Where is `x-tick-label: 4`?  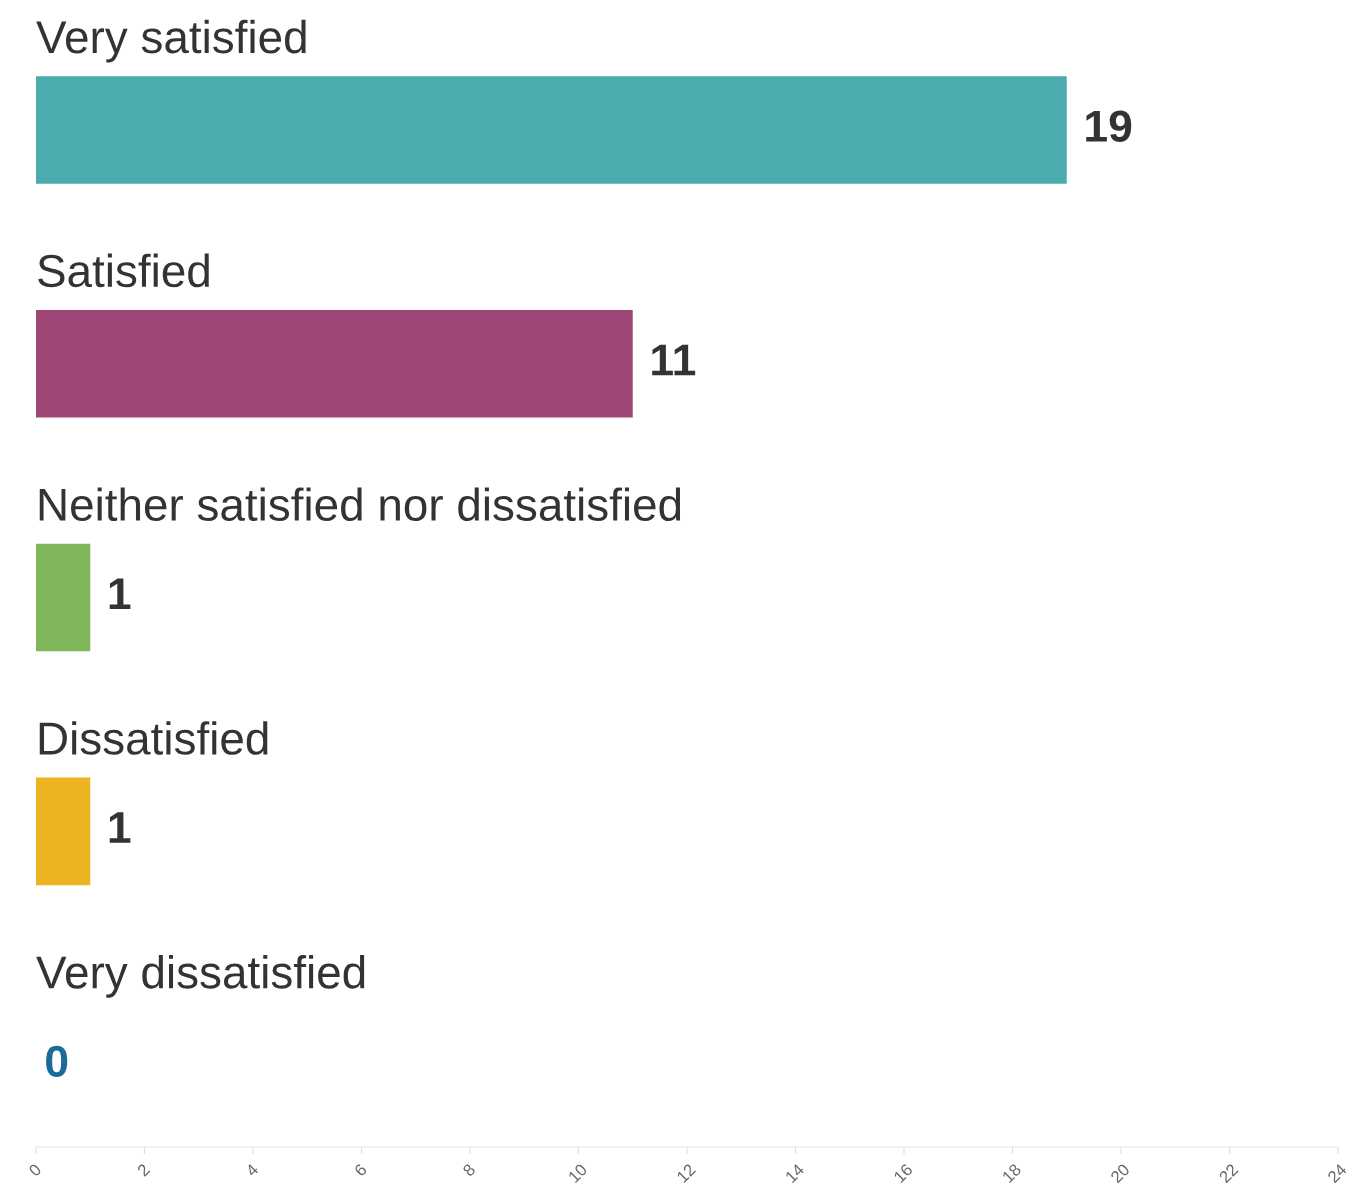 x-tick-label: 4 is located at coordinates (251, 1170).